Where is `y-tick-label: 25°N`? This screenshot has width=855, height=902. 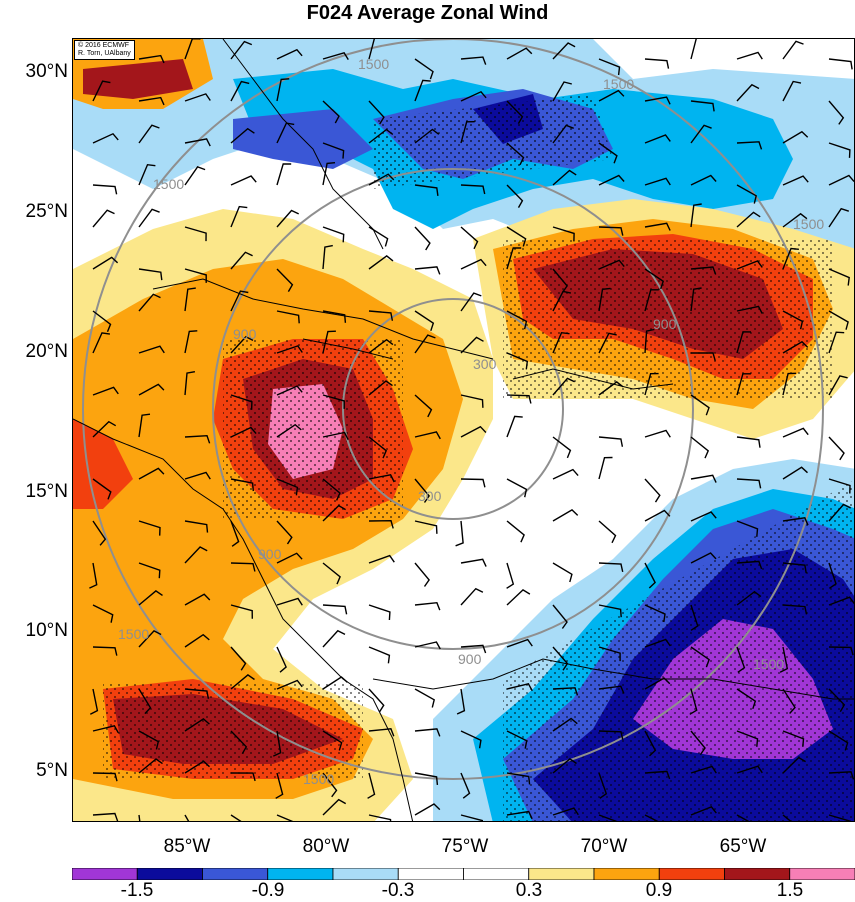
y-tick-label: 25°N is located at coordinates (46, 211).